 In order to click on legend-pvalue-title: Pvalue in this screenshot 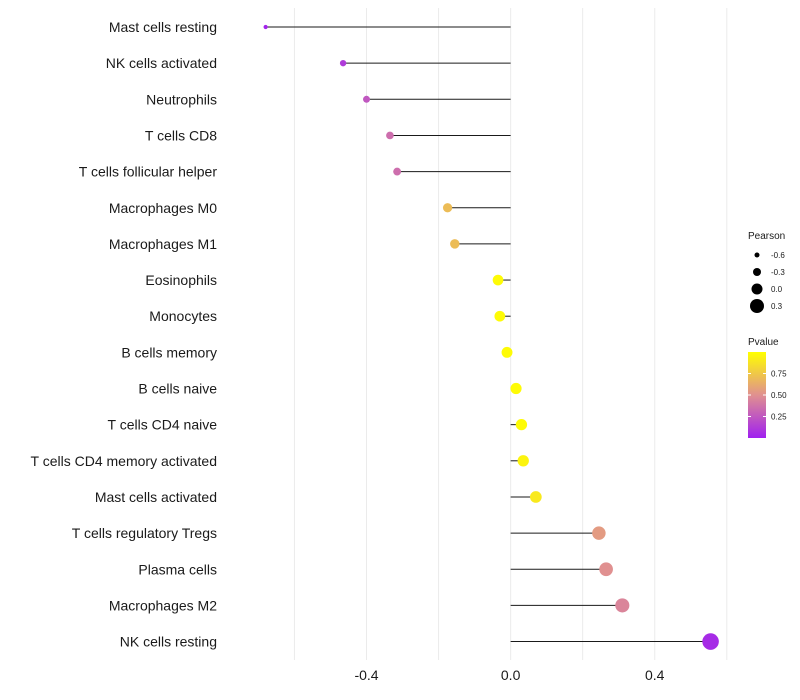, I will do `click(763, 342)`.